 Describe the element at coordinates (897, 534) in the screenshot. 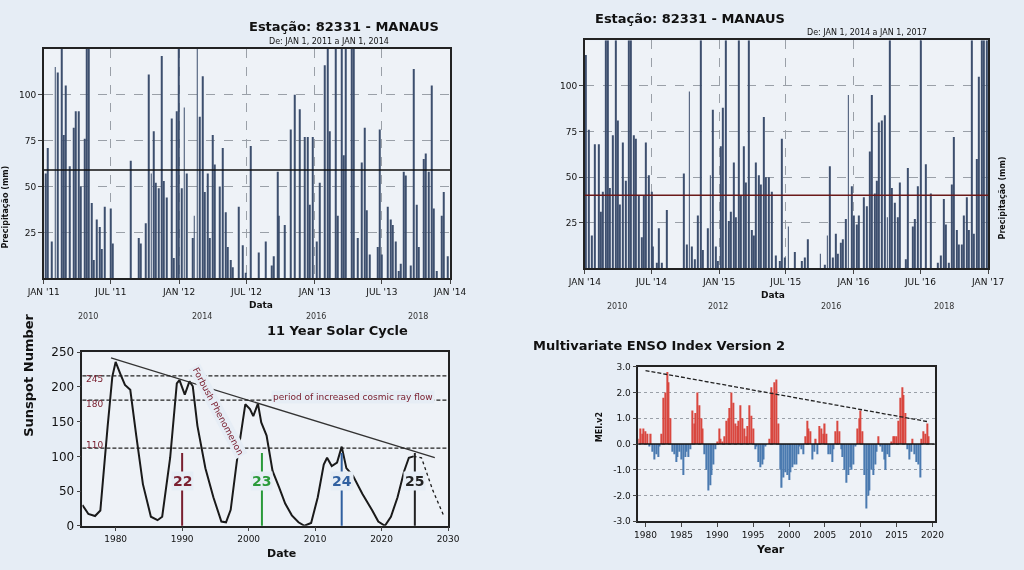

I see `x-tick-label: 2015` at that location.